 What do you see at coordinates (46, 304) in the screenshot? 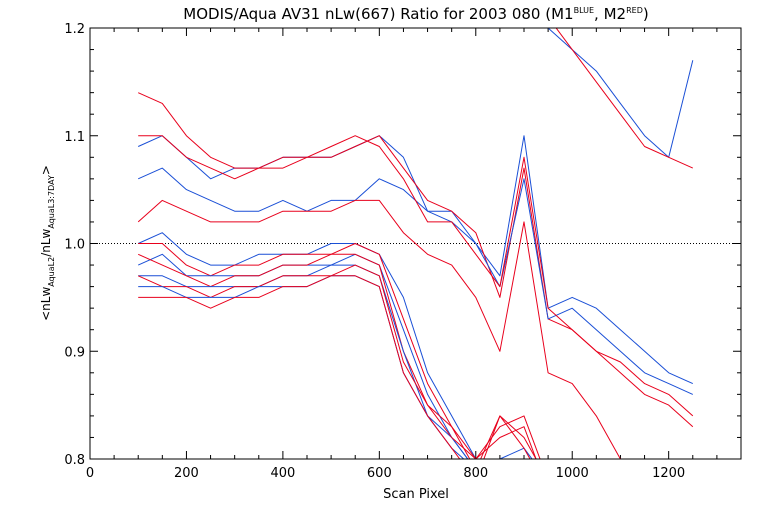
I see `ylabel-part1: <nLw` at bounding box center [46, 304].